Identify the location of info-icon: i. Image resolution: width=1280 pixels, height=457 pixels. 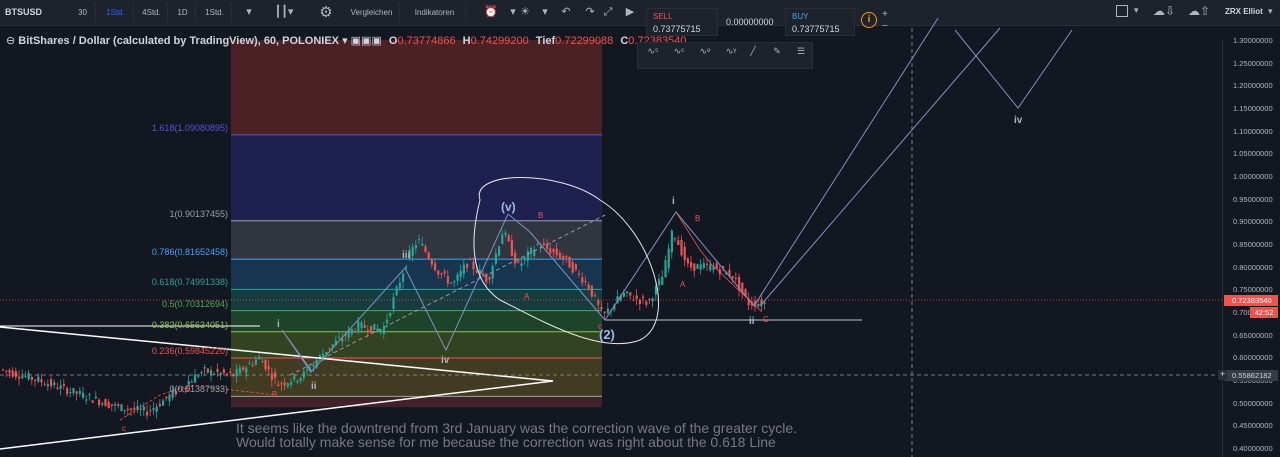
(869, 20).